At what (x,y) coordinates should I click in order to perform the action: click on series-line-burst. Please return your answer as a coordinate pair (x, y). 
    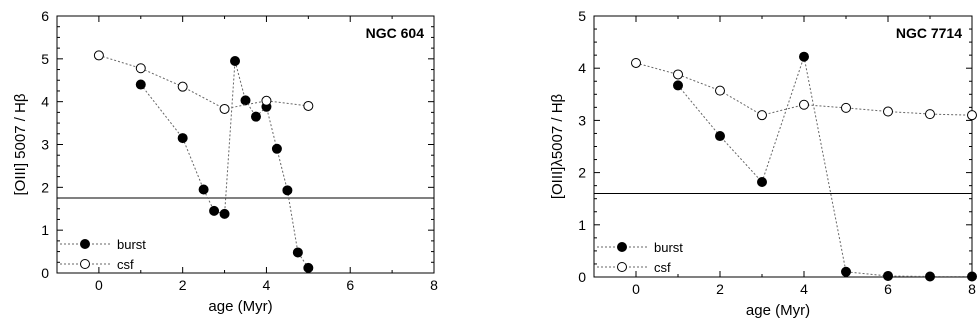
    Looking at the image, I should click on (224, 164).